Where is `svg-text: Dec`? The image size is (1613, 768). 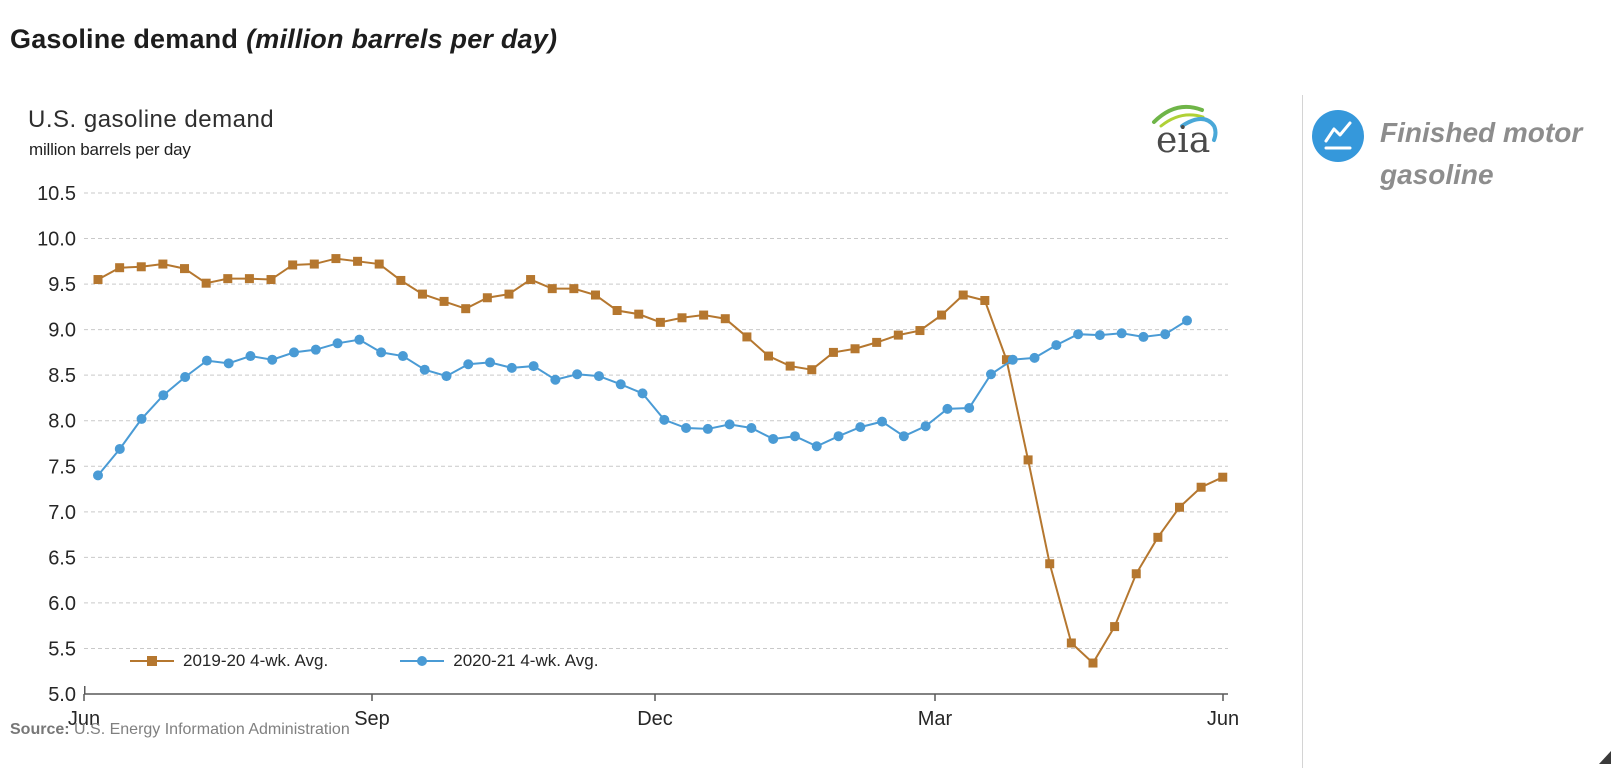
svg-text: Dec is located at coordinates (655, 719).